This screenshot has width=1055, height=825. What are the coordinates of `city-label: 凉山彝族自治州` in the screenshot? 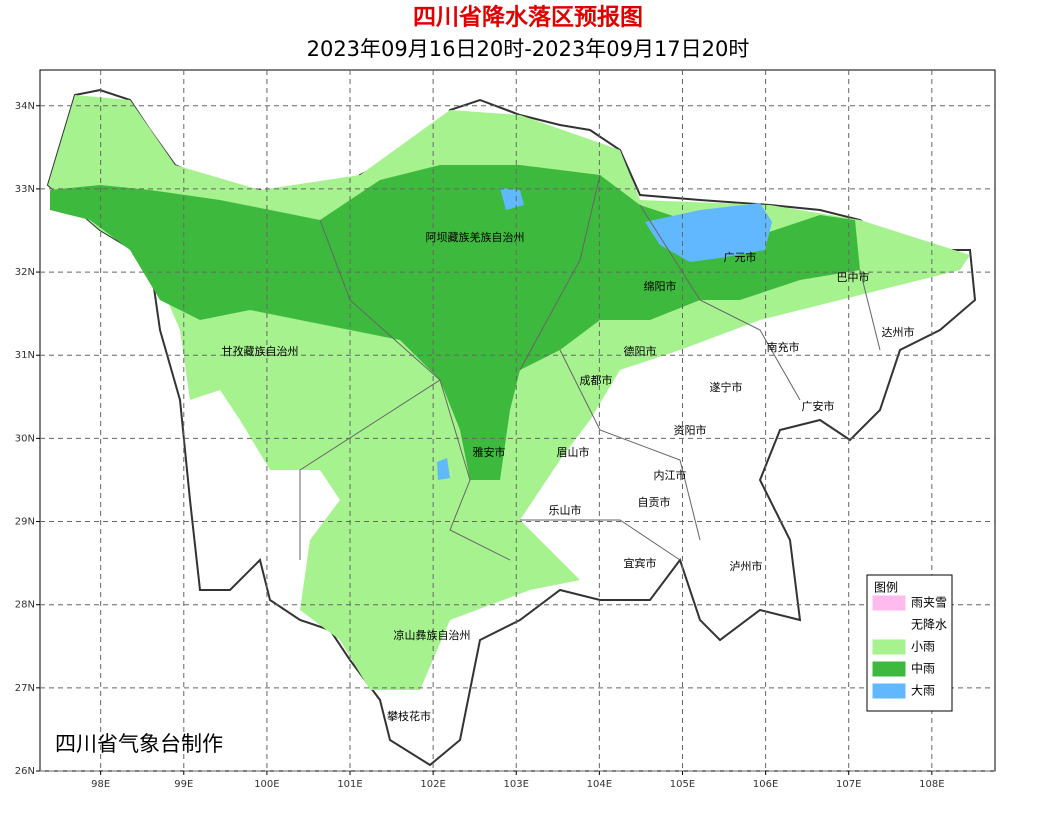 It's located at (432, 635).